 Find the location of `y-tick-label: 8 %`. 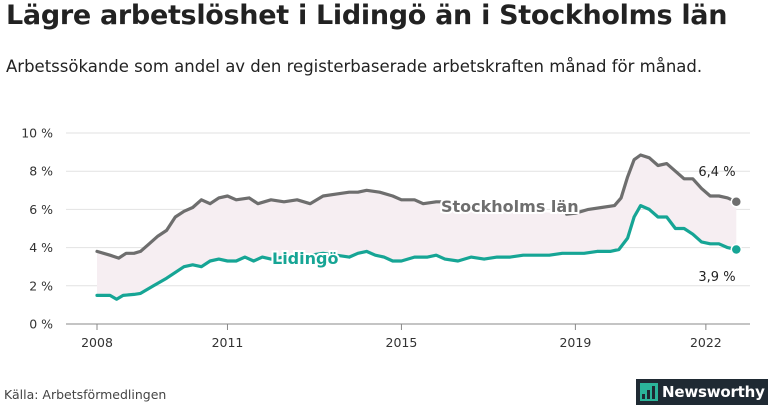

y-tick-label: 8 % is located at coordinates (41, 171).